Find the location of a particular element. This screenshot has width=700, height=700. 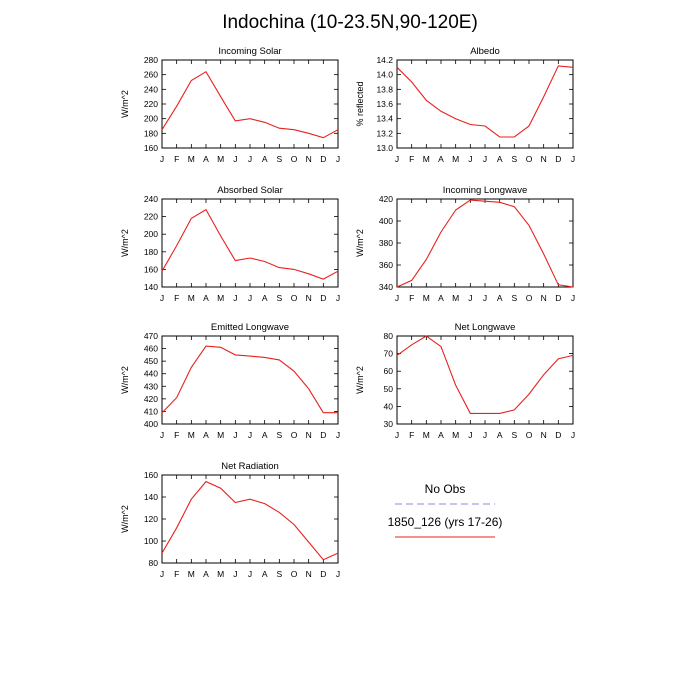

figure-title: Indochina (10-23.5N,90-120E) is located at coordinates (350, 22).